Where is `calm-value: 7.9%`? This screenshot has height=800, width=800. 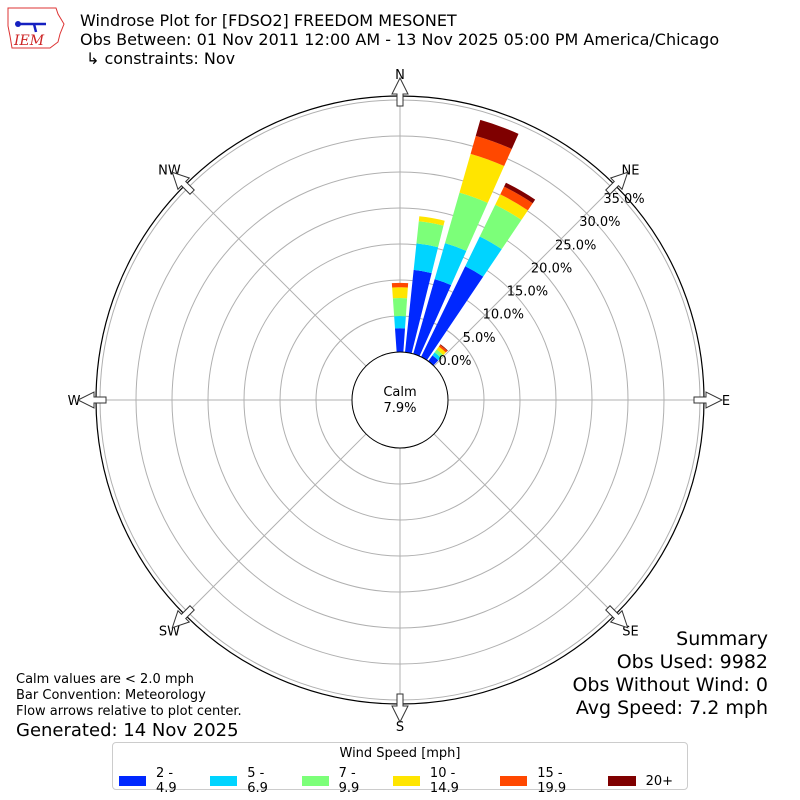 calm-value: 7.9% is located at coordinates (399, 408).